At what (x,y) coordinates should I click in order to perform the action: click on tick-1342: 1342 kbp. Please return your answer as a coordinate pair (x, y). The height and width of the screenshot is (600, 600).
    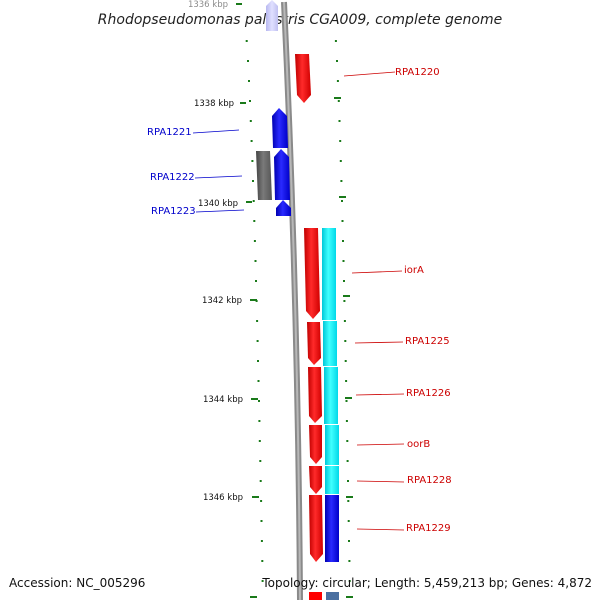
    Looking at the image, I should click on (229, 301).